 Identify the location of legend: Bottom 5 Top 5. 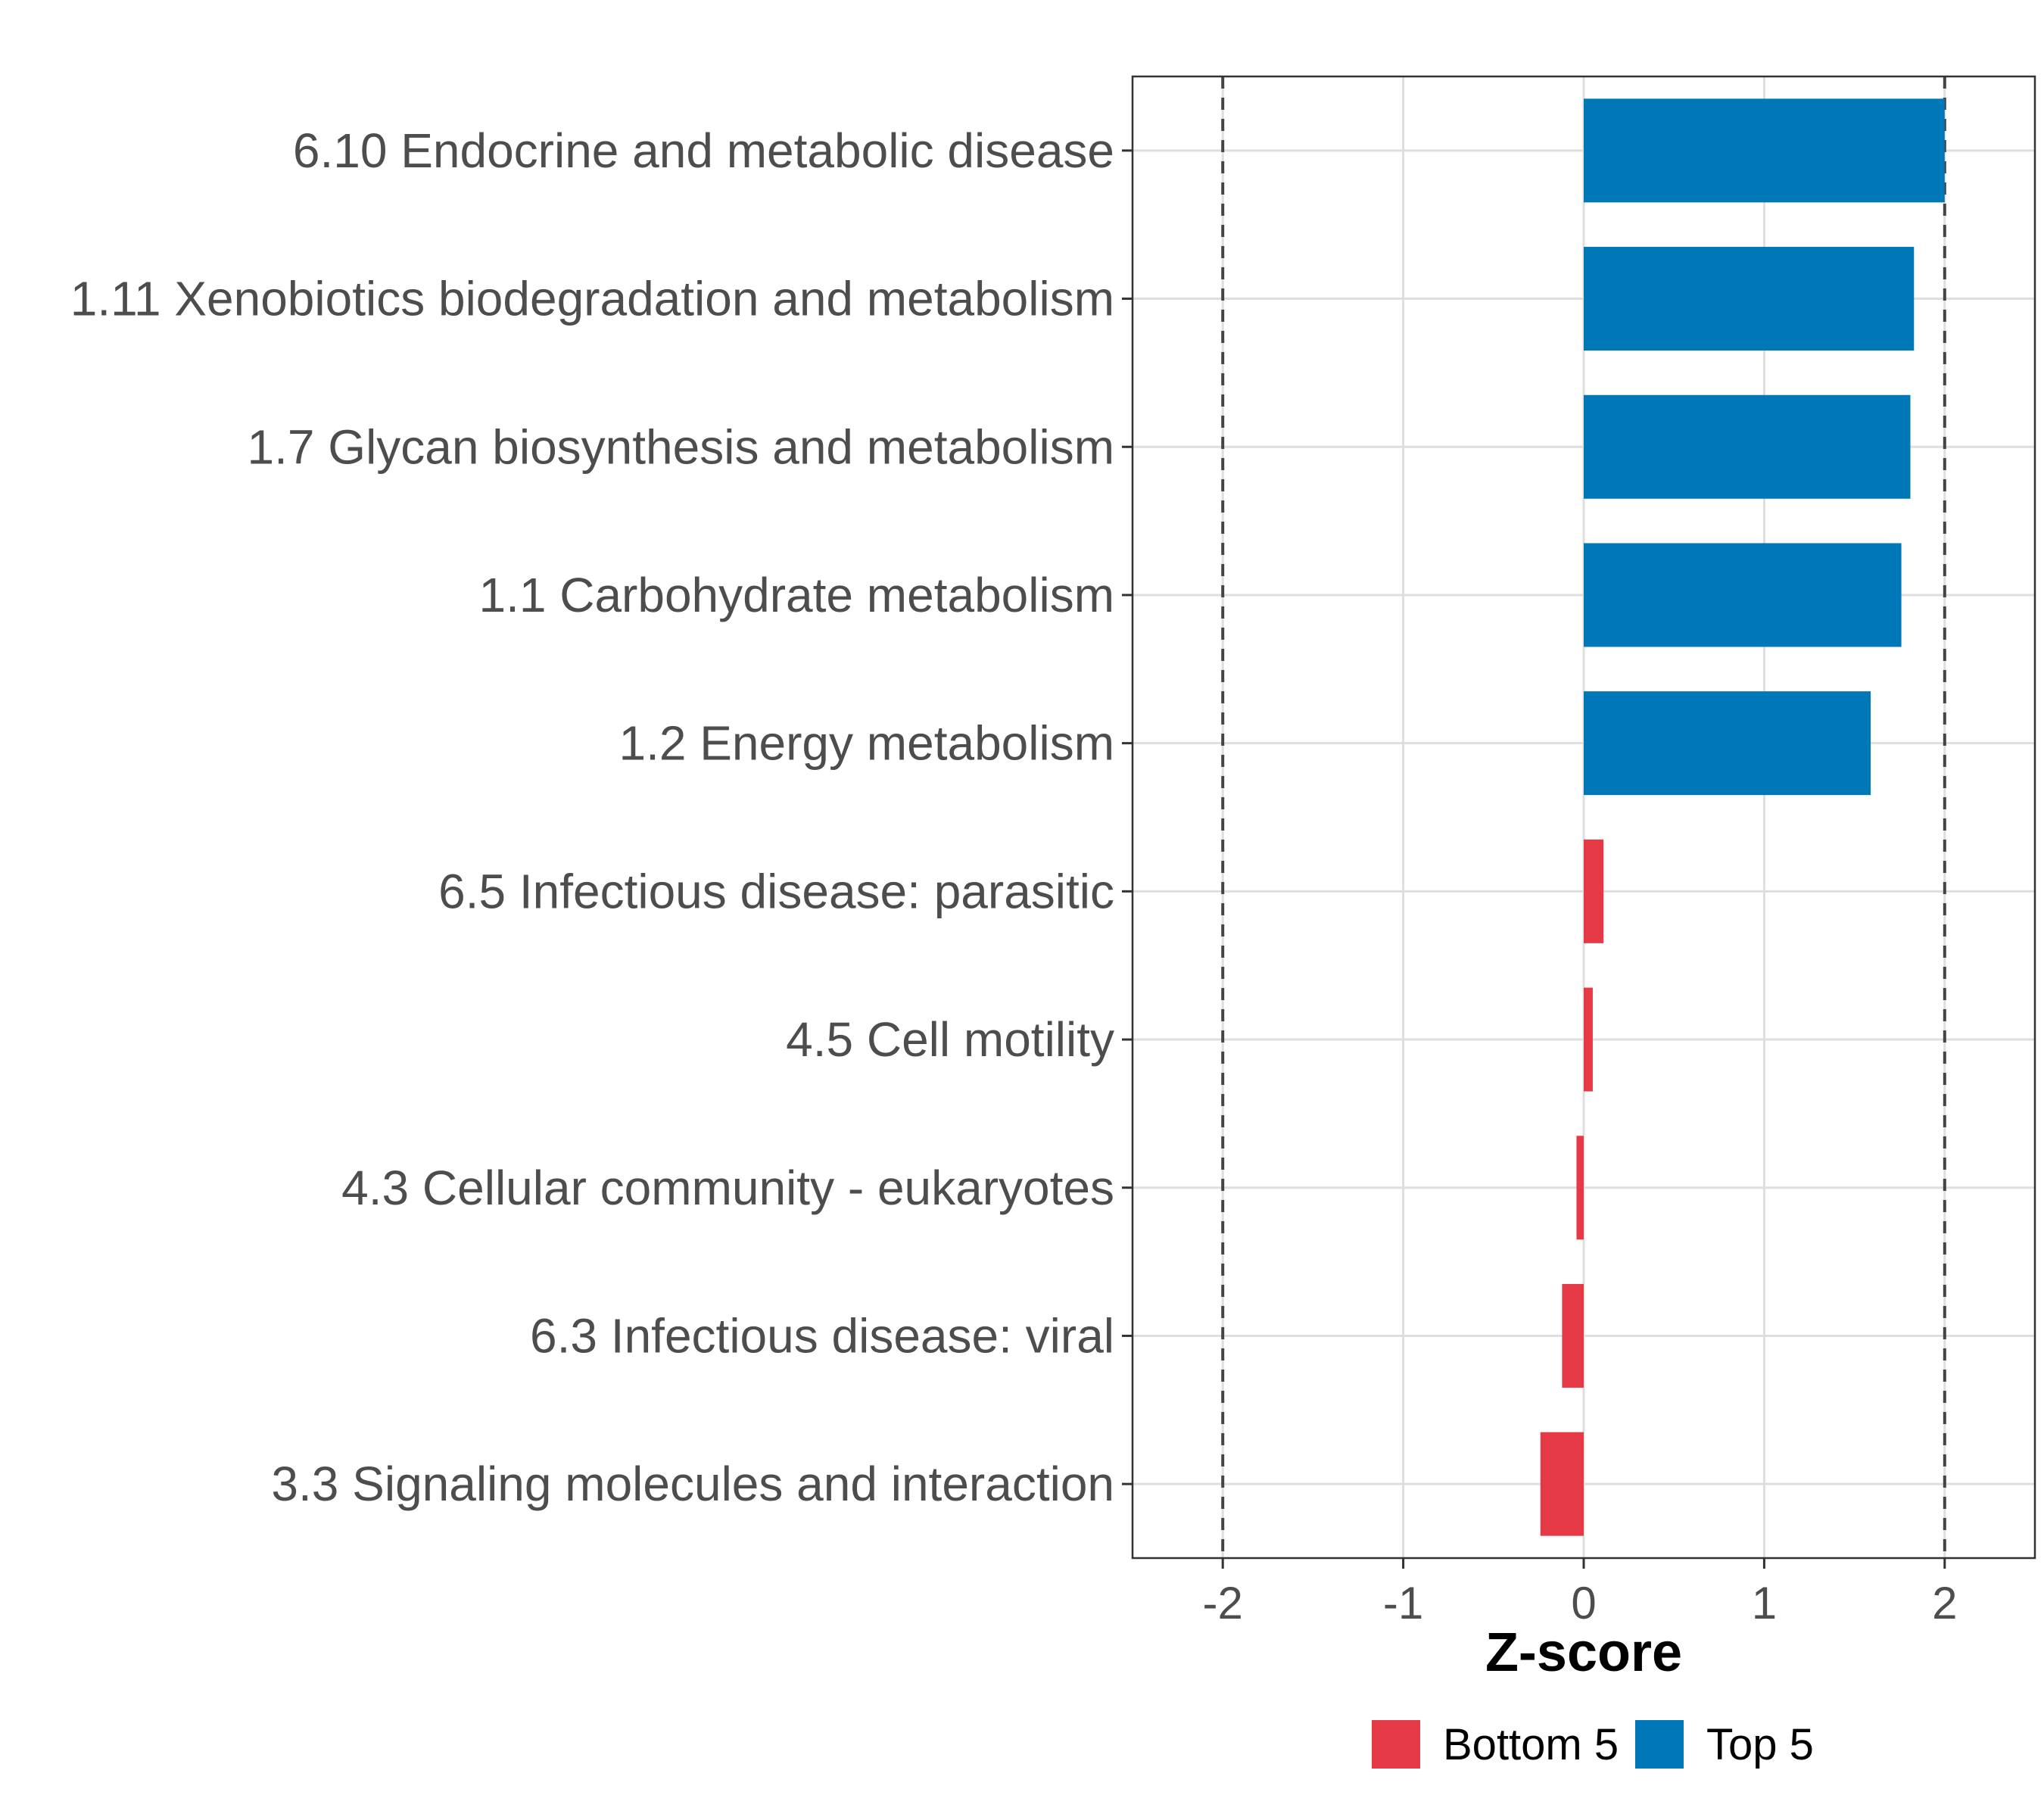
(1593, 1744).